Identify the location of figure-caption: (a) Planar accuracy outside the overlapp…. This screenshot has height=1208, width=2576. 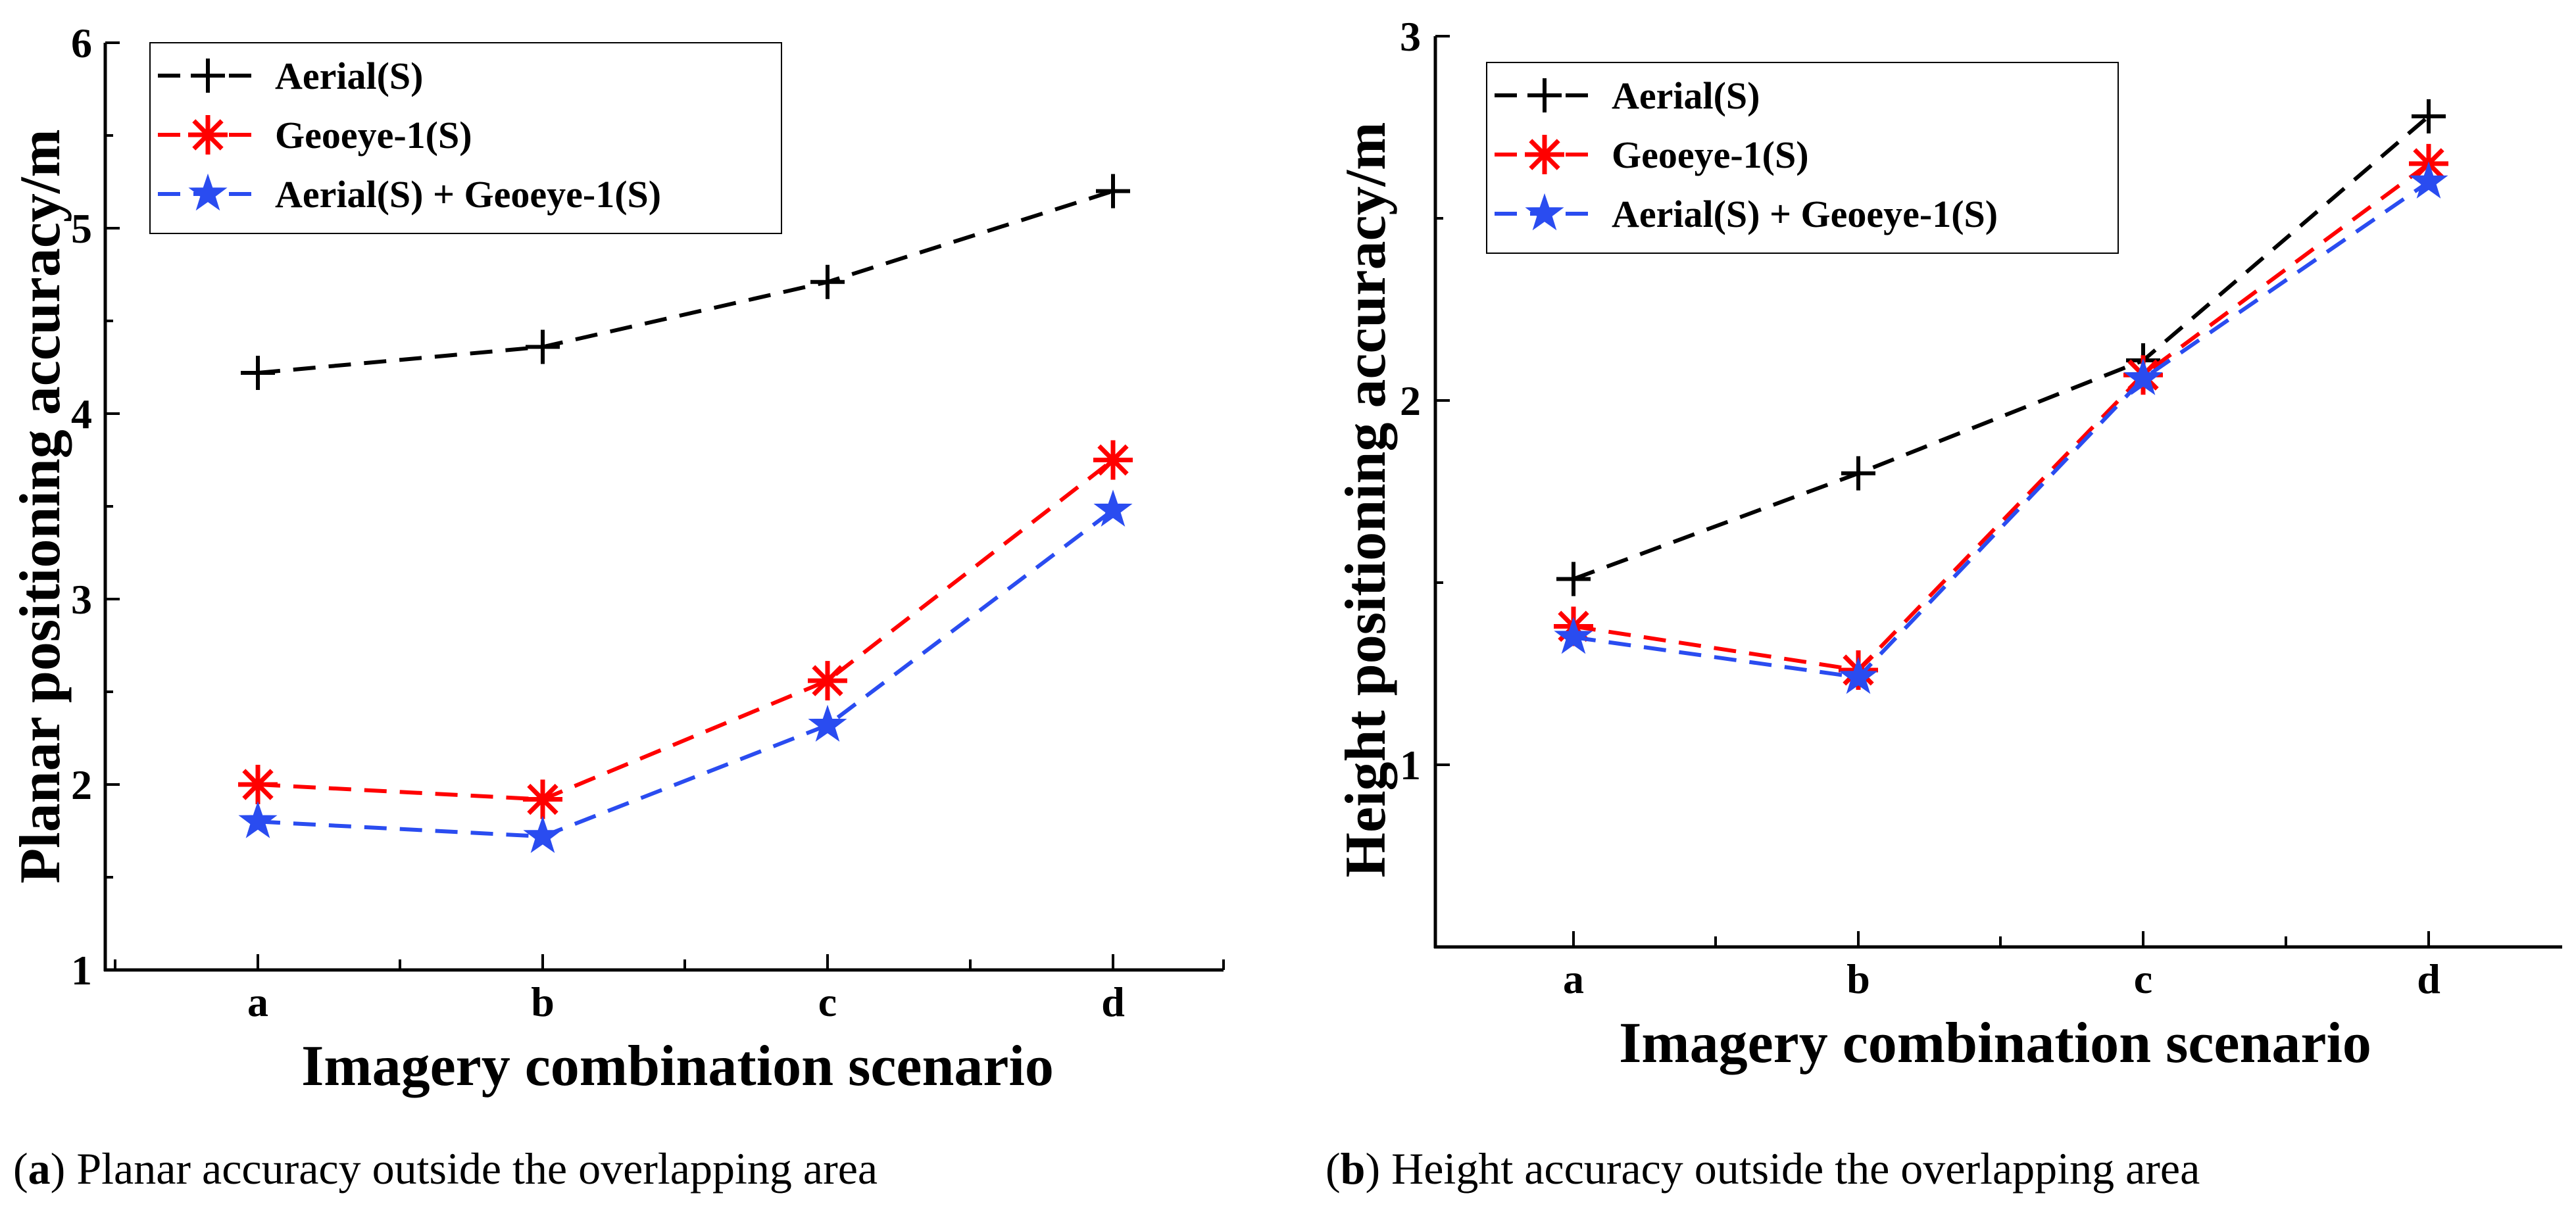
(445, 1169).